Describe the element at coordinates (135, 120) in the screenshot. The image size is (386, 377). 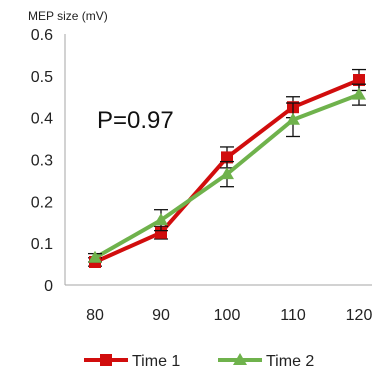
I see `p-value-annotation: P=0.97` at that location.